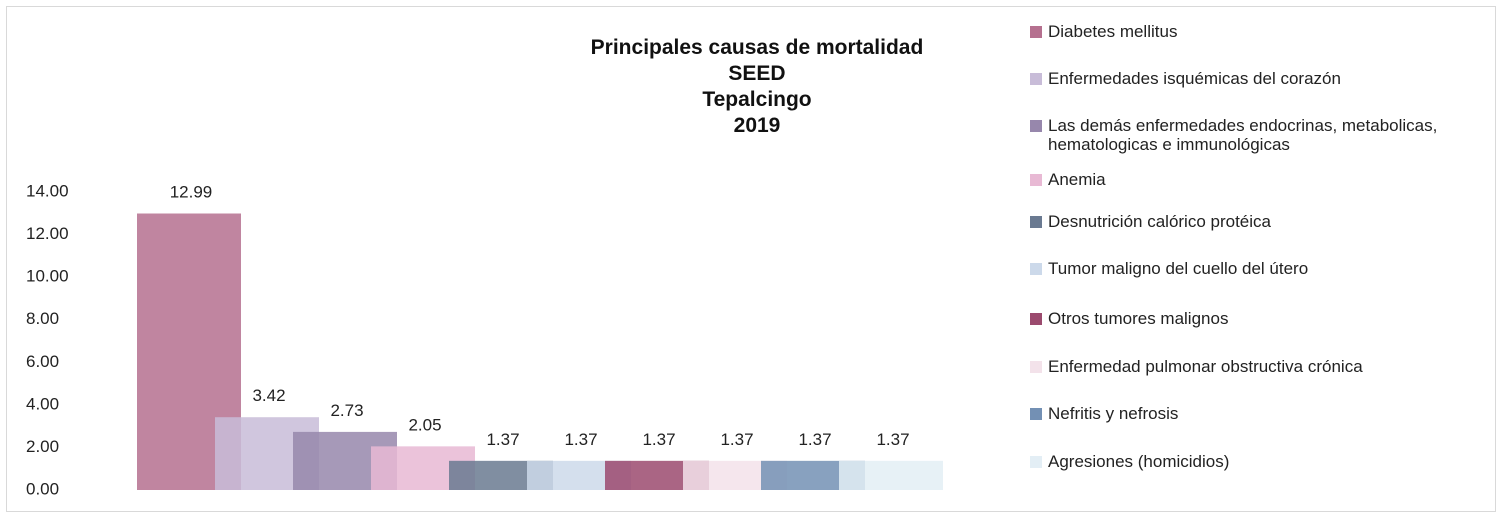 The height and width of the screenshot is (520, 1503). I want to click on chart-title: 2019, so click(757, 125).